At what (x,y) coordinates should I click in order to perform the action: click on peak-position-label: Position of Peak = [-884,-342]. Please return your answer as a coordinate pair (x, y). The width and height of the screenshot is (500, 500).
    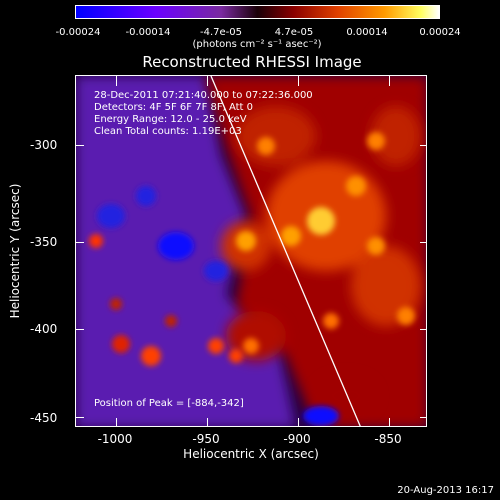
    Looking at the image, I should click on (169, 403).